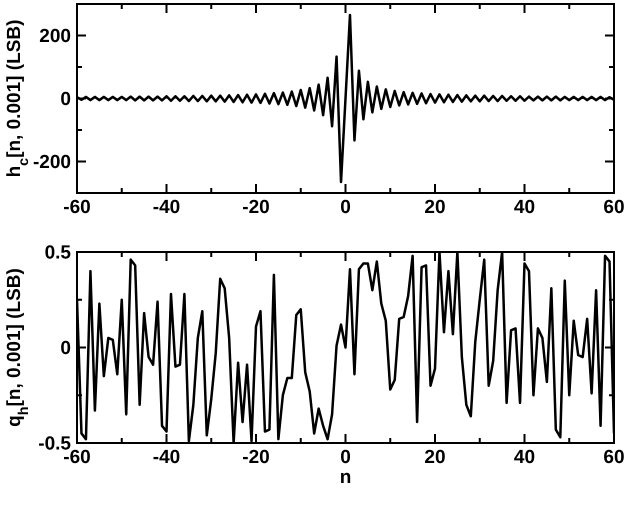  Describe the element at coordinates (77, 207) in the screenshot. I see `x-tick-label: -60` at that location.